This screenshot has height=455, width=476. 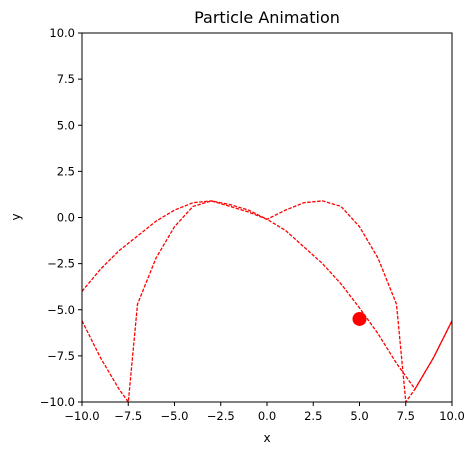 What do you see at coordinates (66, 171) in the screenshot?
I see `y-tick-label: 2.5` at bounding box center [66, 171].